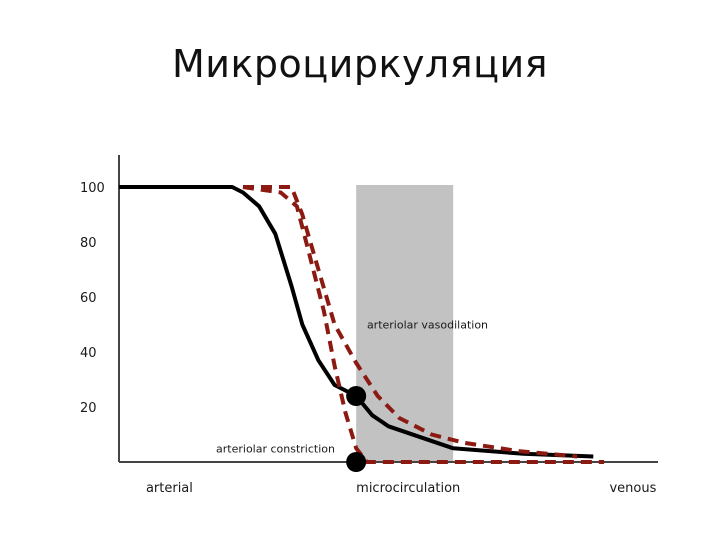 The height and width of the screenshot is (540, 720). I want to click on y-tick-label: 40, so click(88, 353).